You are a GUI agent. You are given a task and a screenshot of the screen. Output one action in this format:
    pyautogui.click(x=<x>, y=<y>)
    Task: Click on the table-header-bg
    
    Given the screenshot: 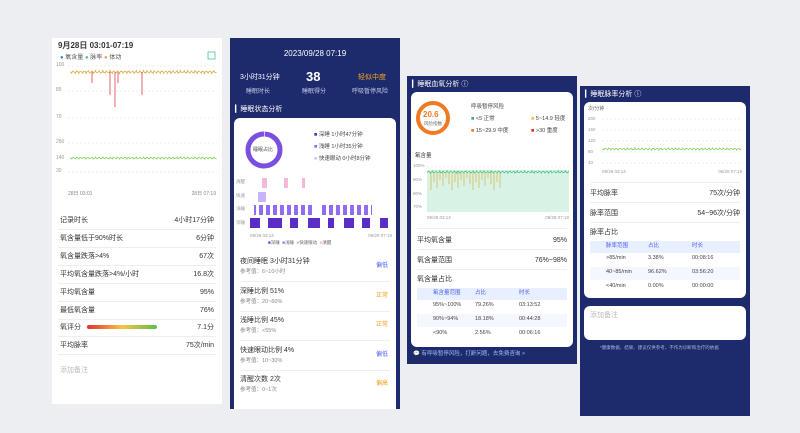 What is the action you would take?
    pyautogui.click(x=665, y=247)
    